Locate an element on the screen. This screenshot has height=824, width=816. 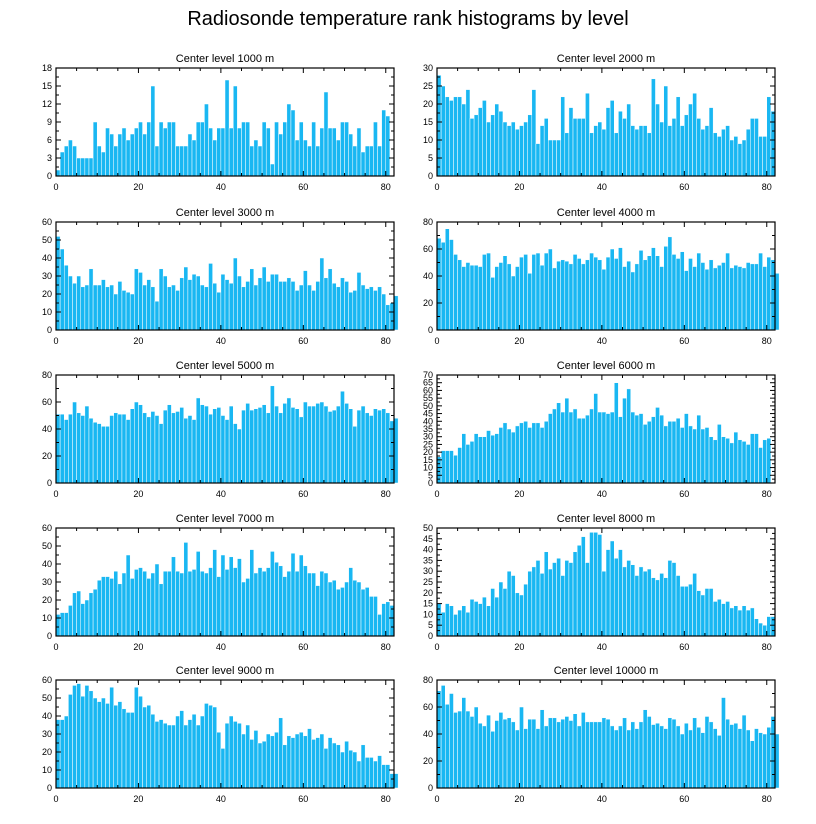
y-tick-label: 55 is located at coordinates (428, 398).